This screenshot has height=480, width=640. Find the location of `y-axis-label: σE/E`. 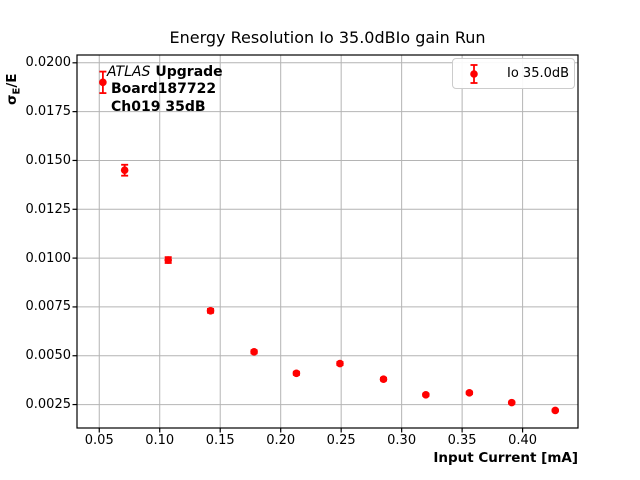

y-axis-label: σE/E is located at coordinates (13, 89).